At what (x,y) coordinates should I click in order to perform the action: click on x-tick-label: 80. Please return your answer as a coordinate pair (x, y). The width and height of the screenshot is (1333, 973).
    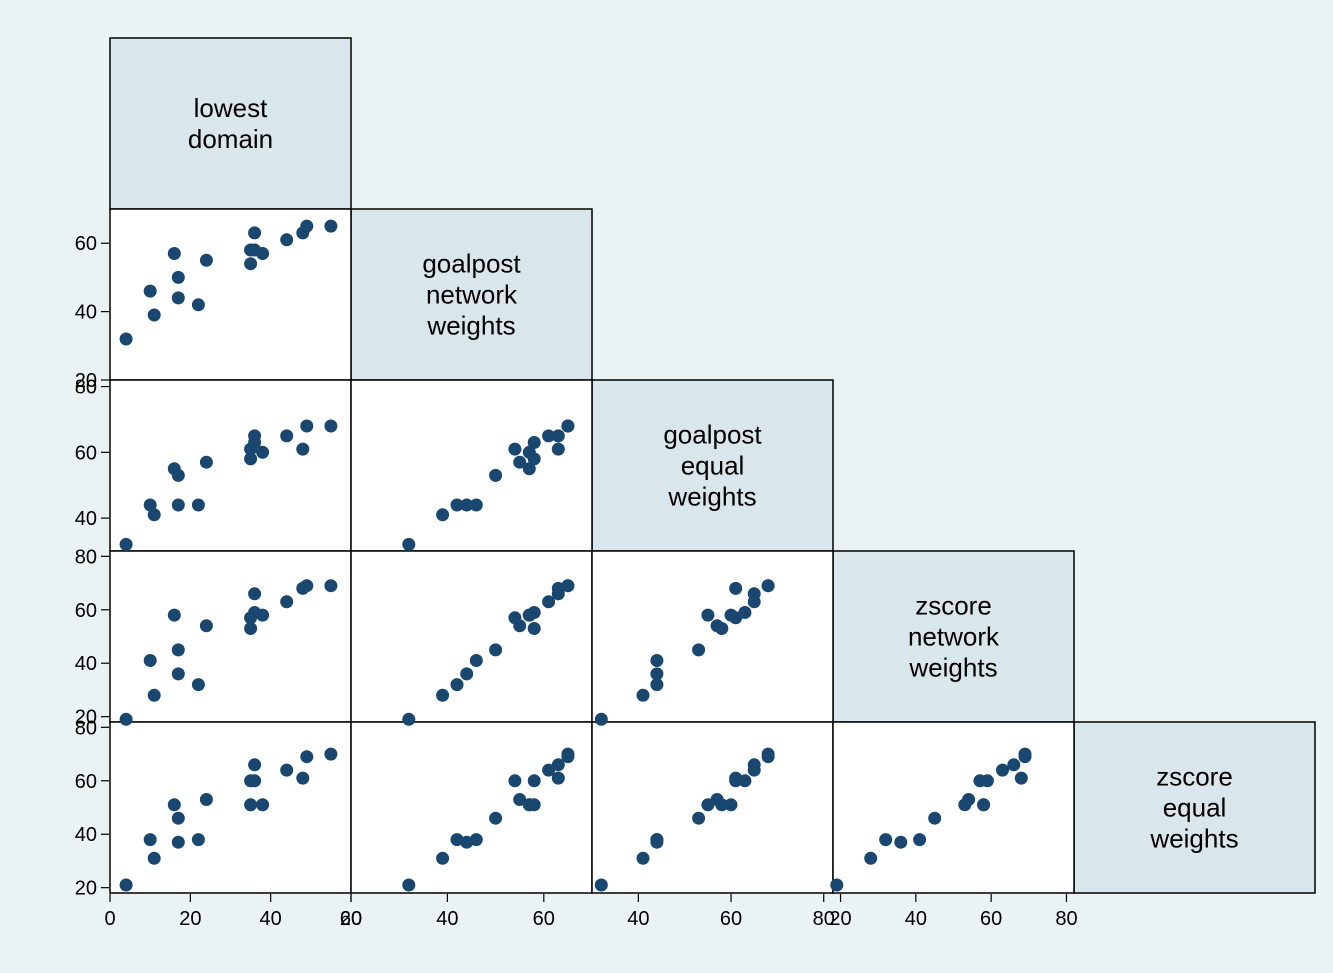
    Looking at the image, I should click on (1066, 919).